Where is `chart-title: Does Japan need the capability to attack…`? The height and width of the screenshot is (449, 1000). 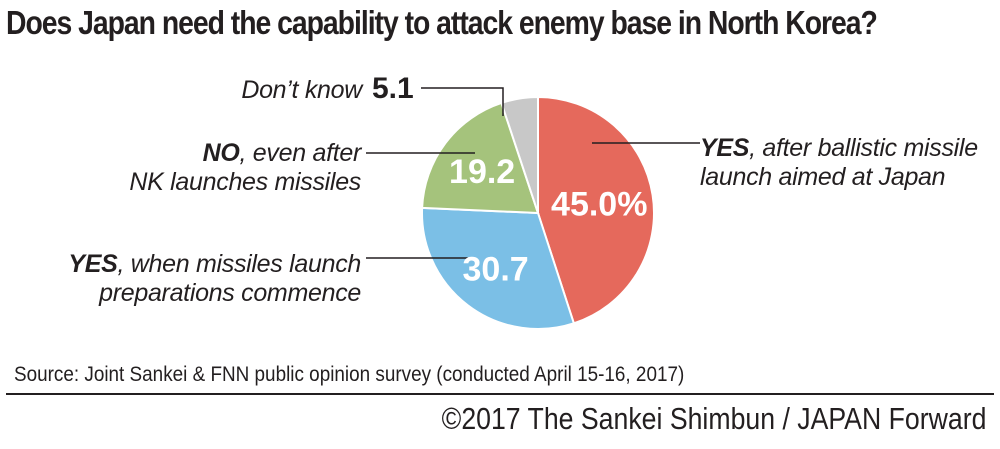 chart-title: Does Japan need the capability to attack… is located at coordinates (442, 22).